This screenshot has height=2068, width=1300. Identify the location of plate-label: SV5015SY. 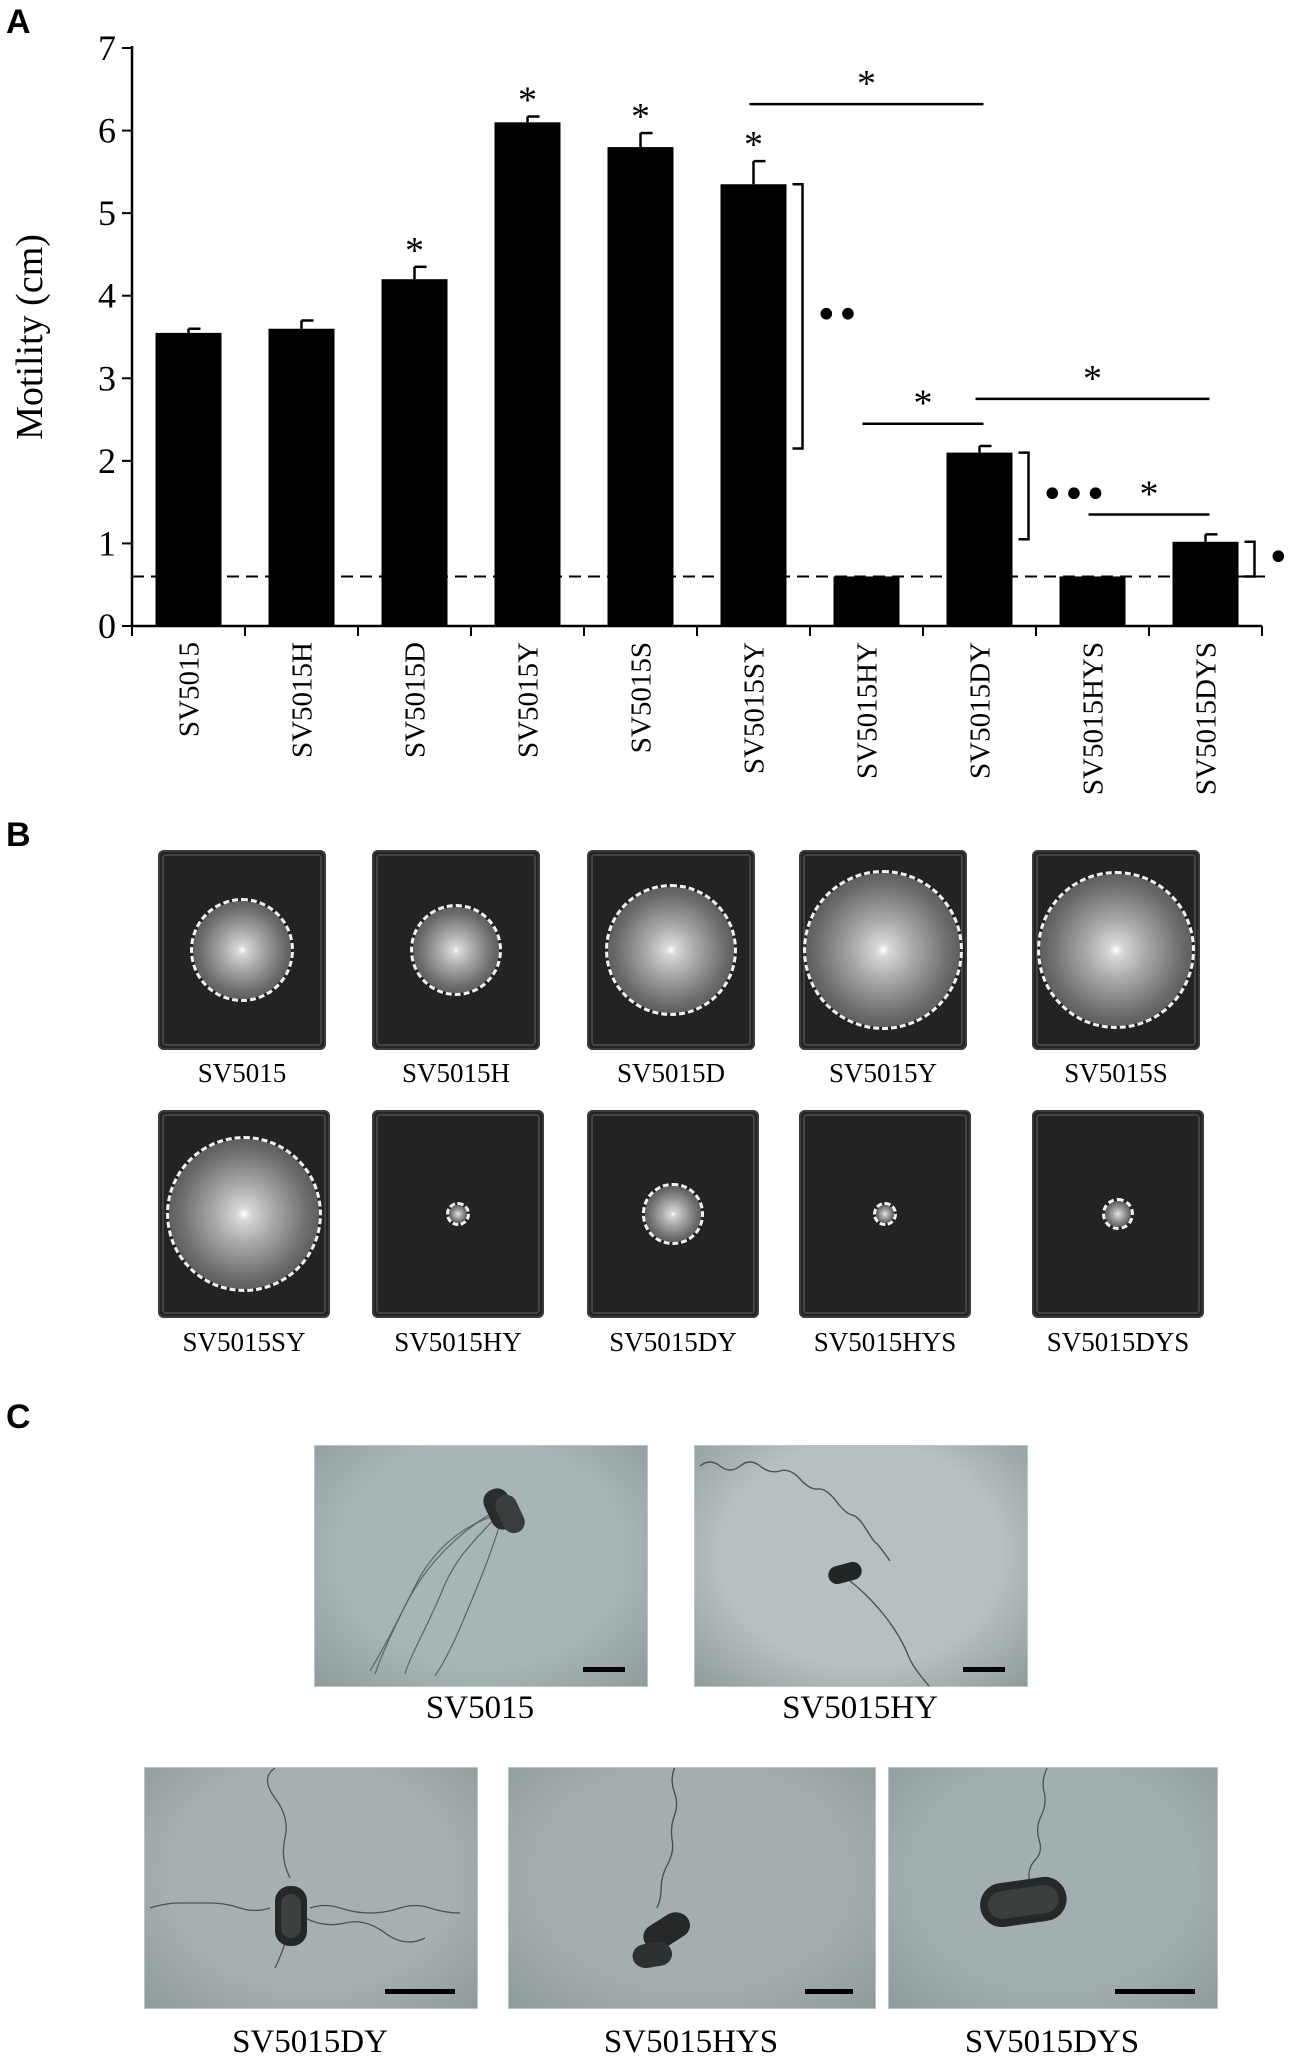
(244, 1342).